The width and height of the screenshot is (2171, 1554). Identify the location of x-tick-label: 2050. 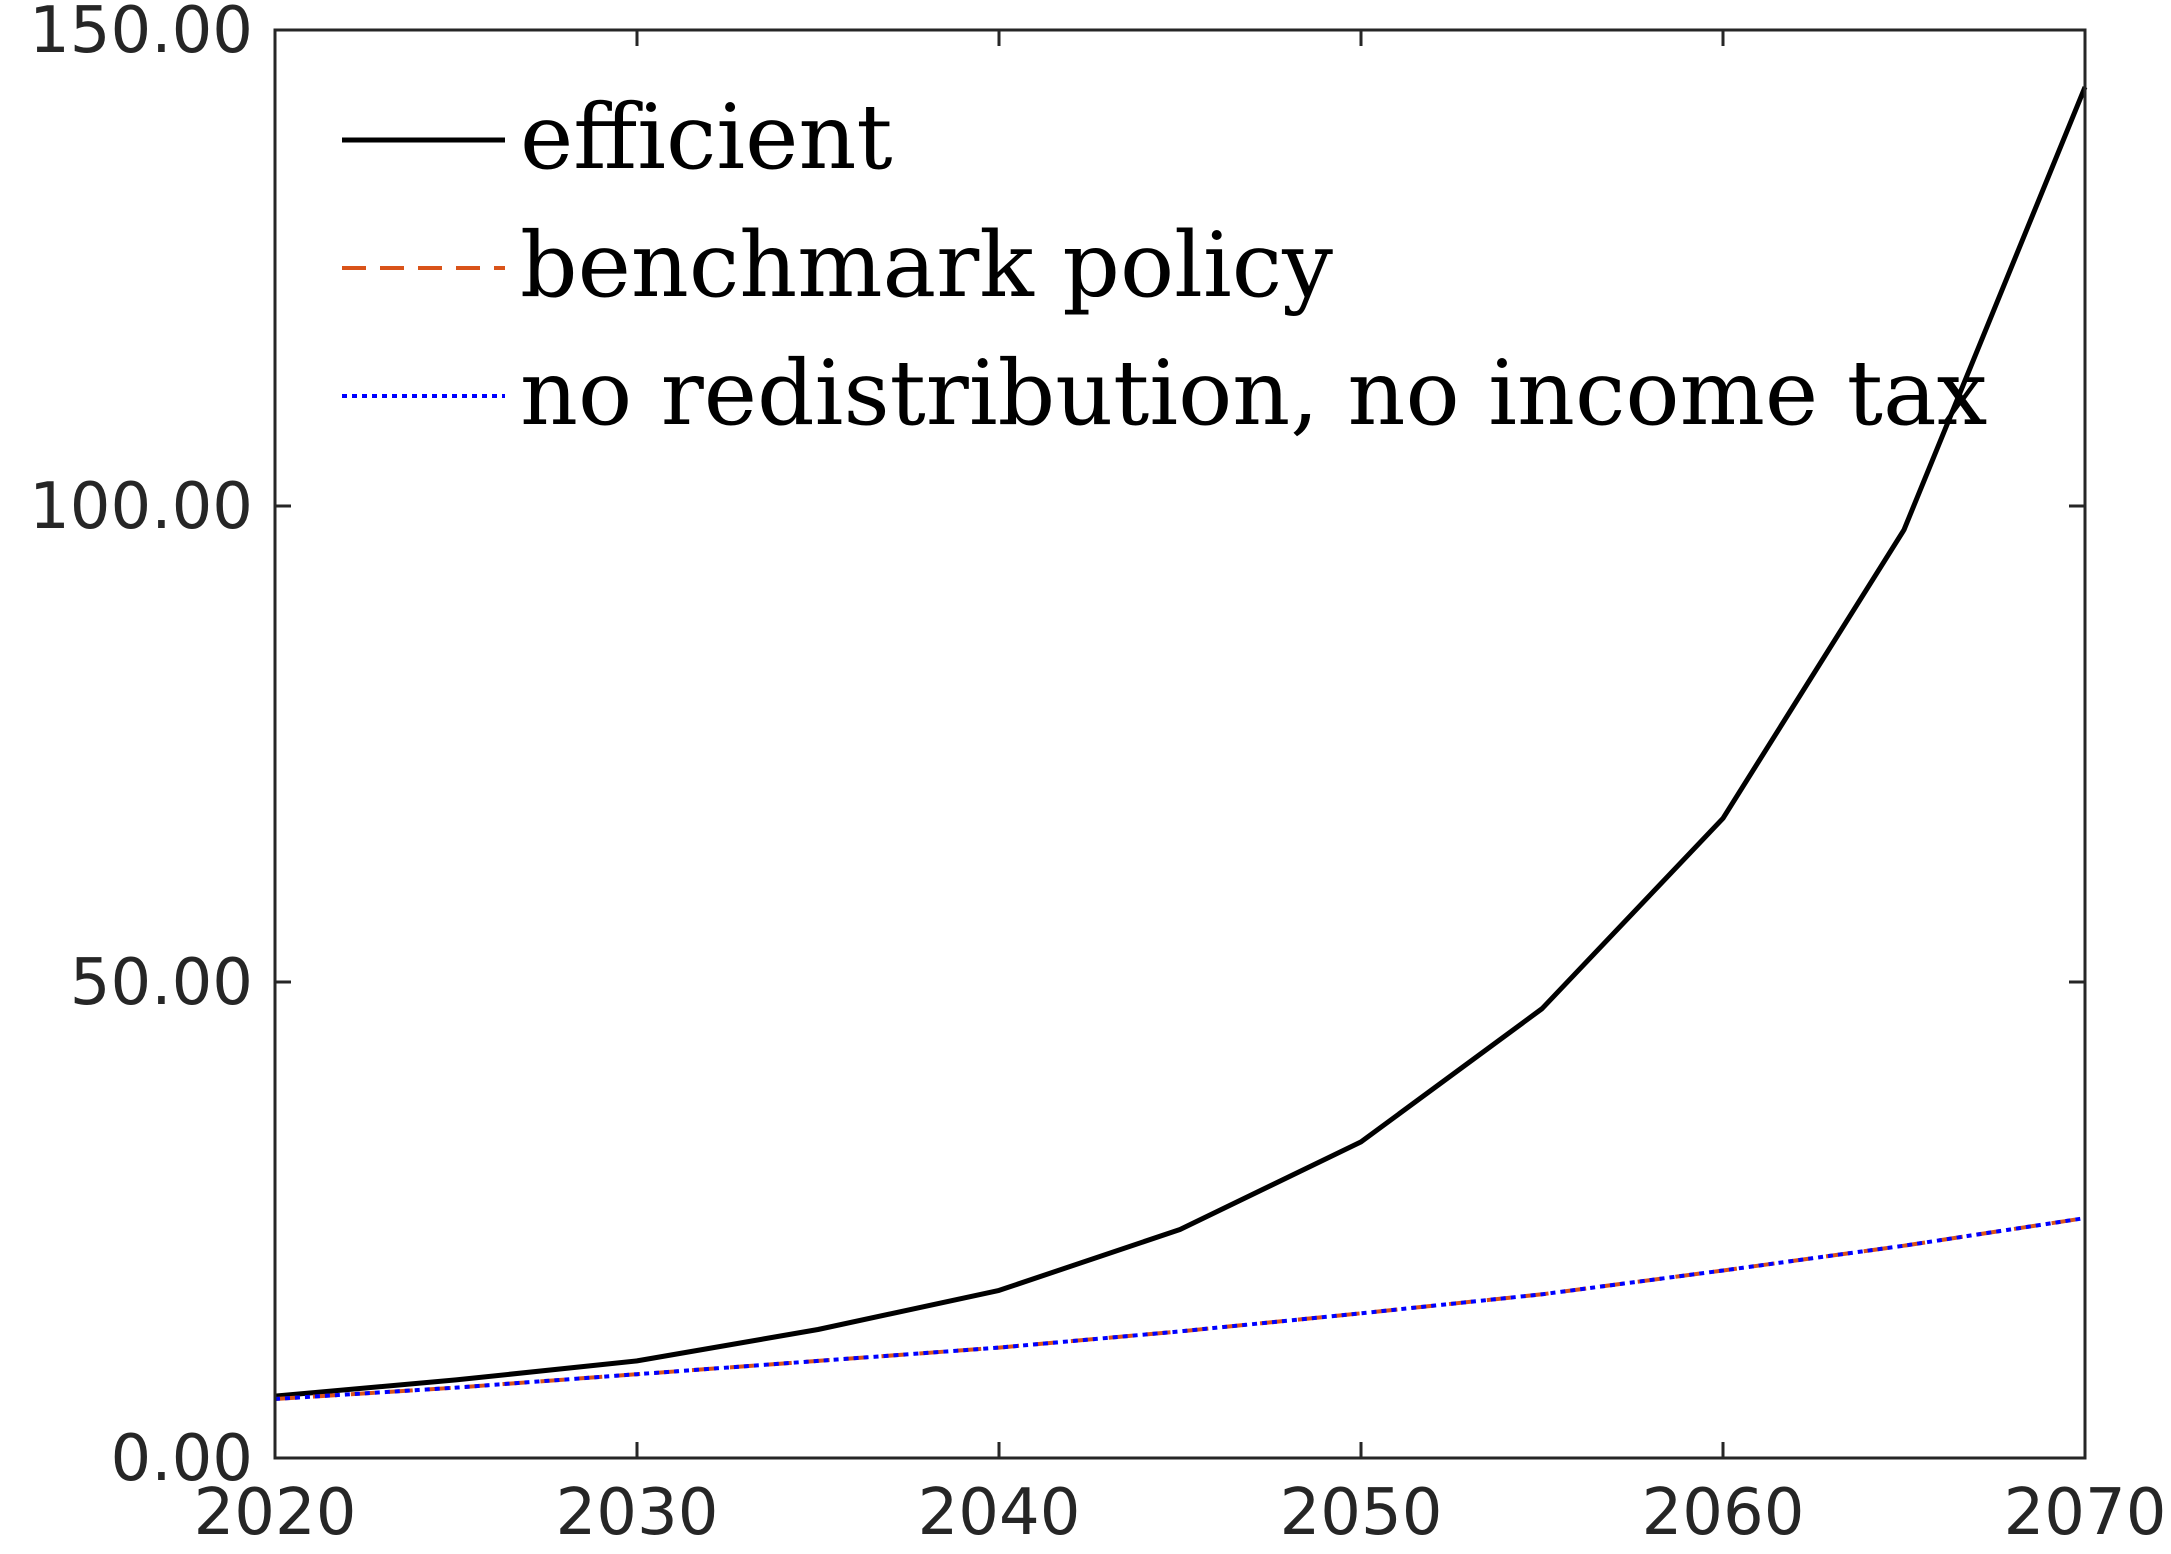
(1361, 1513).